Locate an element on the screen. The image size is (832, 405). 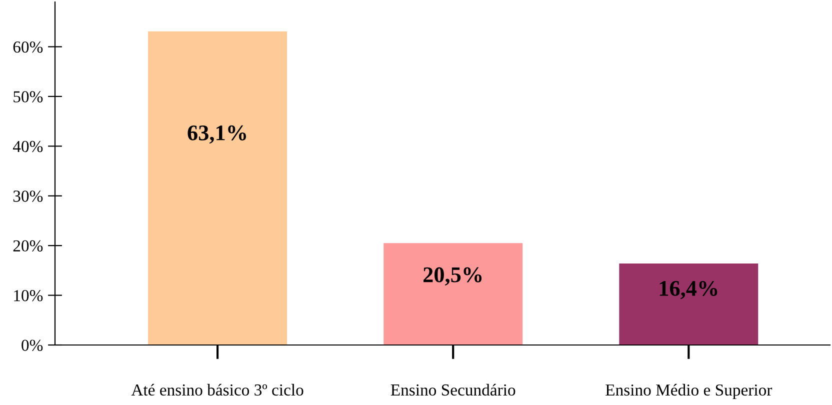
y-tick-label: 10% is located at coordinates (28, 296).